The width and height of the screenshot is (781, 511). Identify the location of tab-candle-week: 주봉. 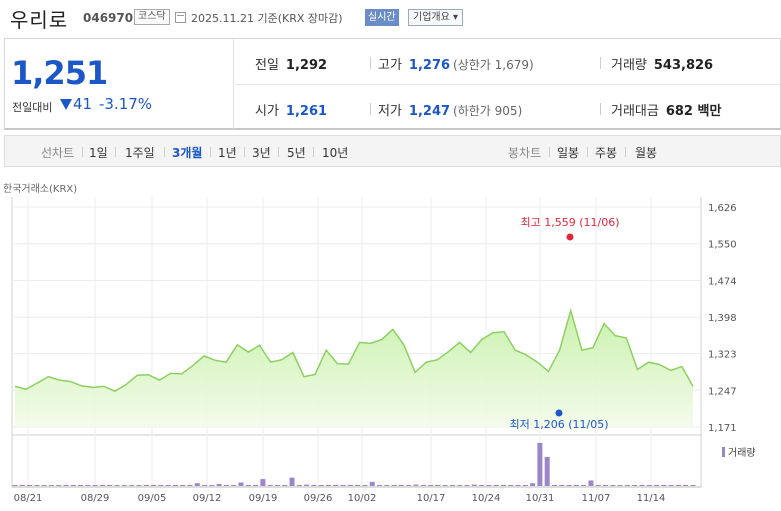
(606, 153).